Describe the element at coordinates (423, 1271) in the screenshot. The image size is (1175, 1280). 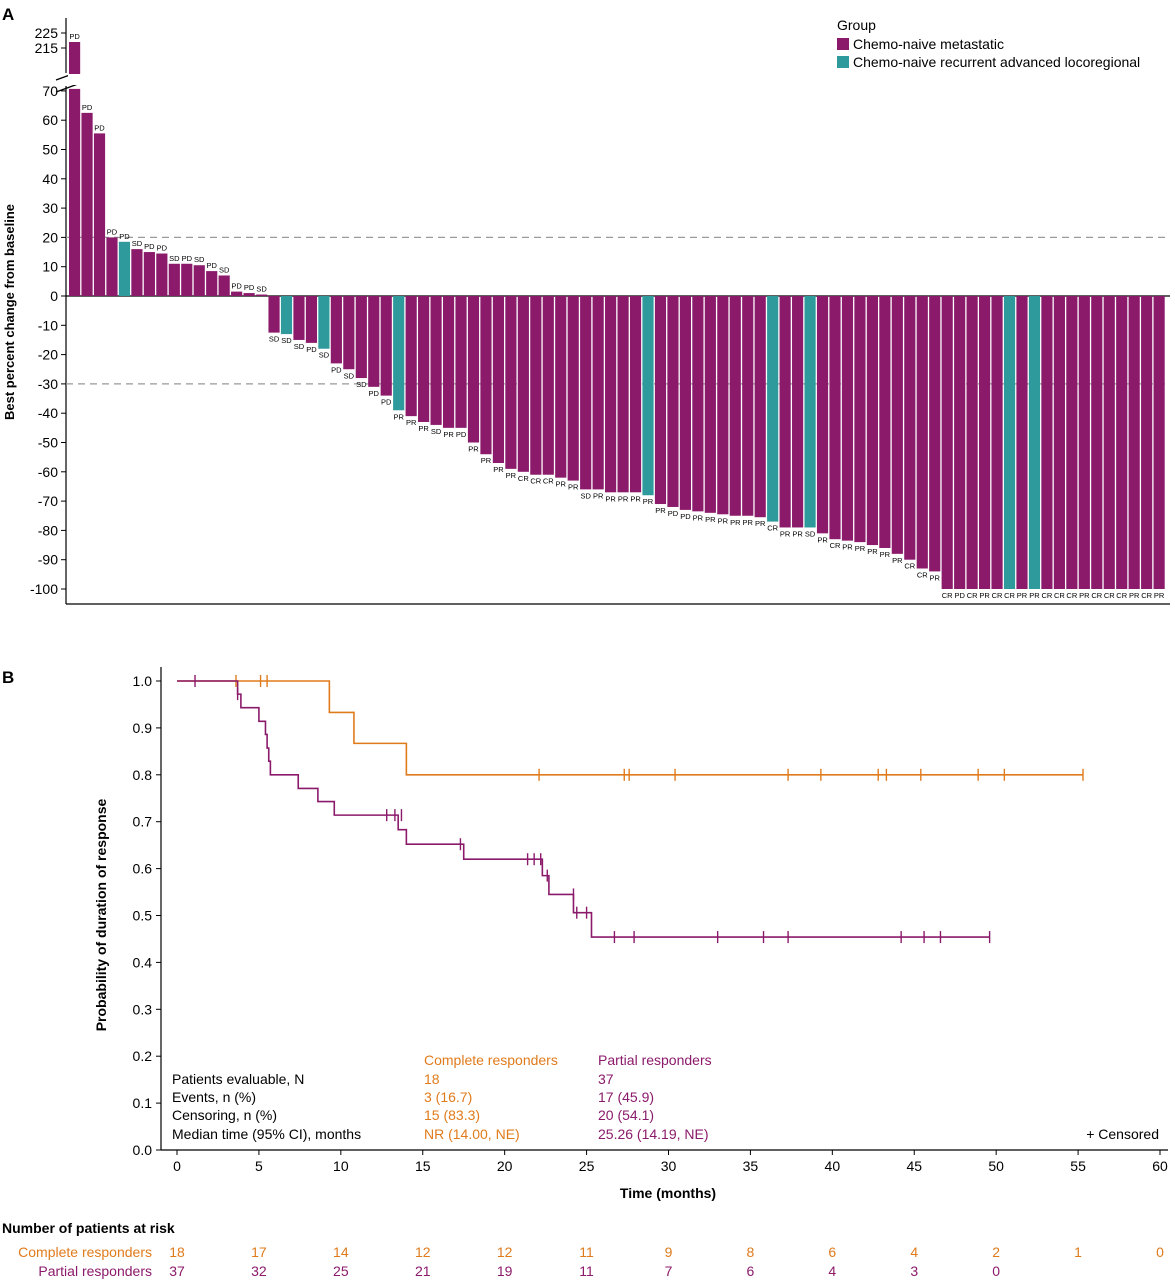
I see `at-risk-value: 21` at that location.